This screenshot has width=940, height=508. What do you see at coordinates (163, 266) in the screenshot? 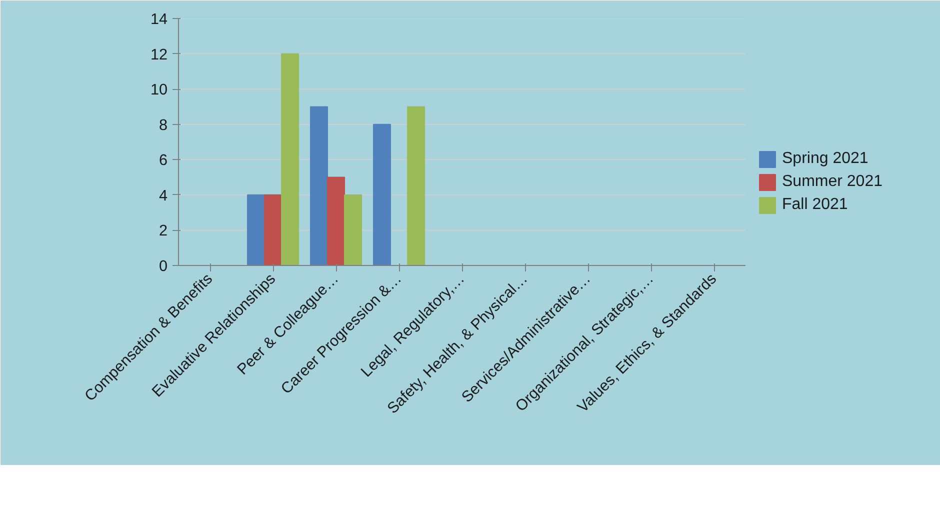
I see `y-tick-label: 0` at bounding box center [163, 266].